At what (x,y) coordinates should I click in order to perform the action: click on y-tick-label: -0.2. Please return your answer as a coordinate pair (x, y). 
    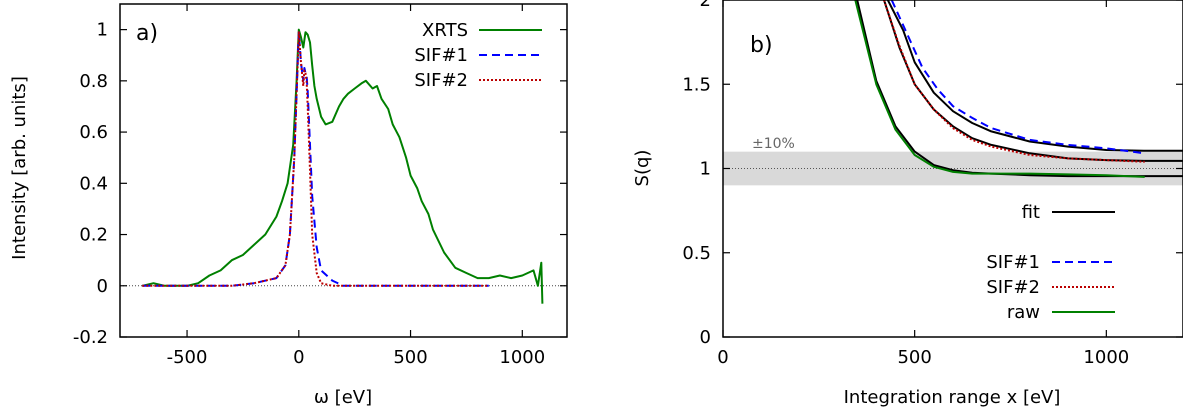
    Looking at the image, I should click on (90, 337).